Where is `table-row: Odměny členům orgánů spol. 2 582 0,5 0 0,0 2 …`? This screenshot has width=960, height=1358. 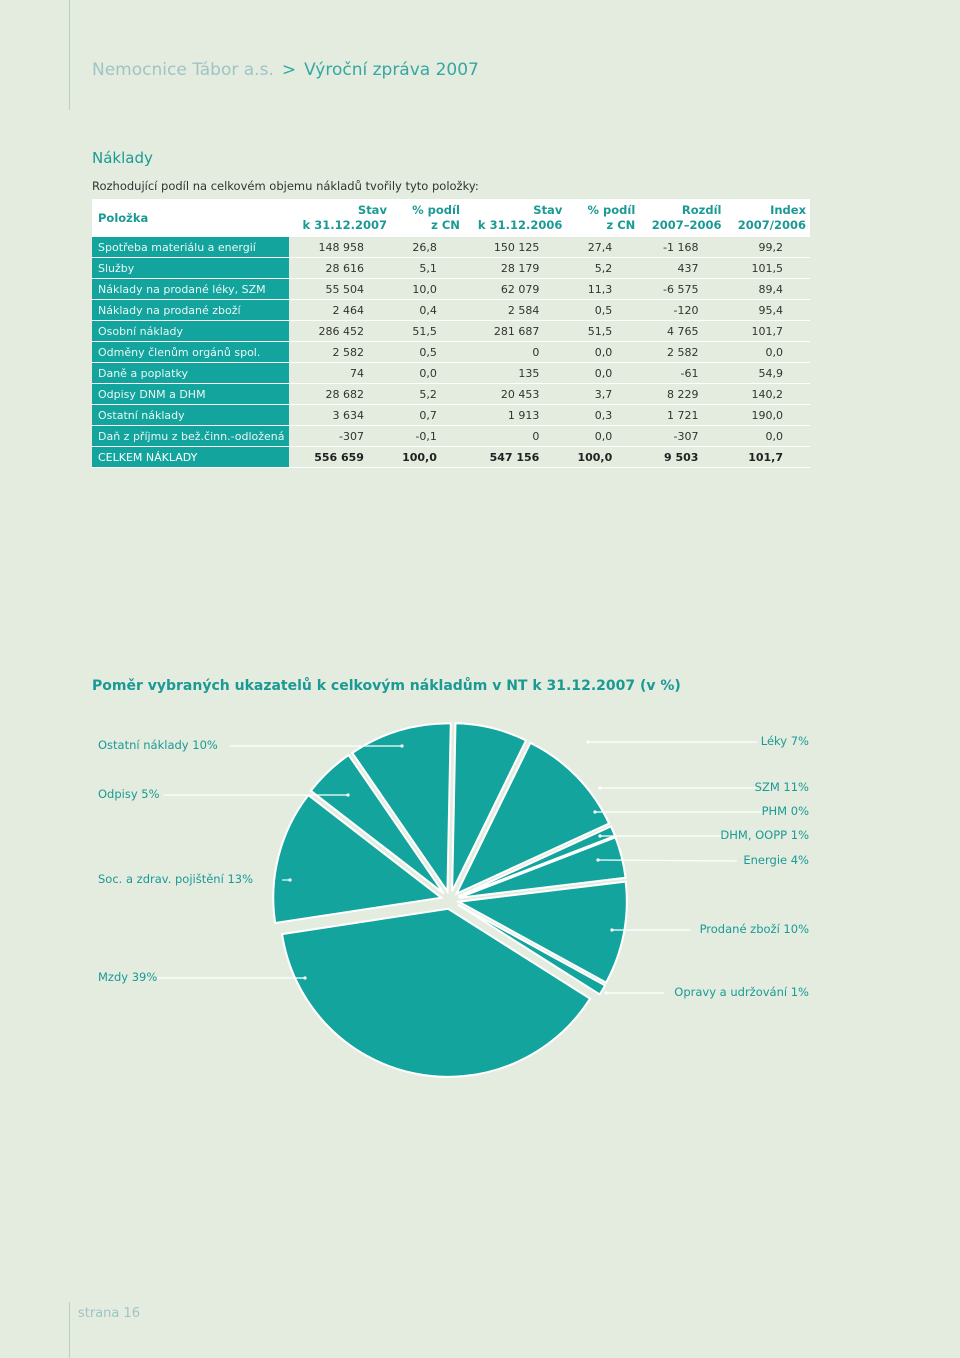
table-row: Odměny členům orgánů spol. 2 582 0,5 0 0,0 2 … is located at coordinates (451, 352).